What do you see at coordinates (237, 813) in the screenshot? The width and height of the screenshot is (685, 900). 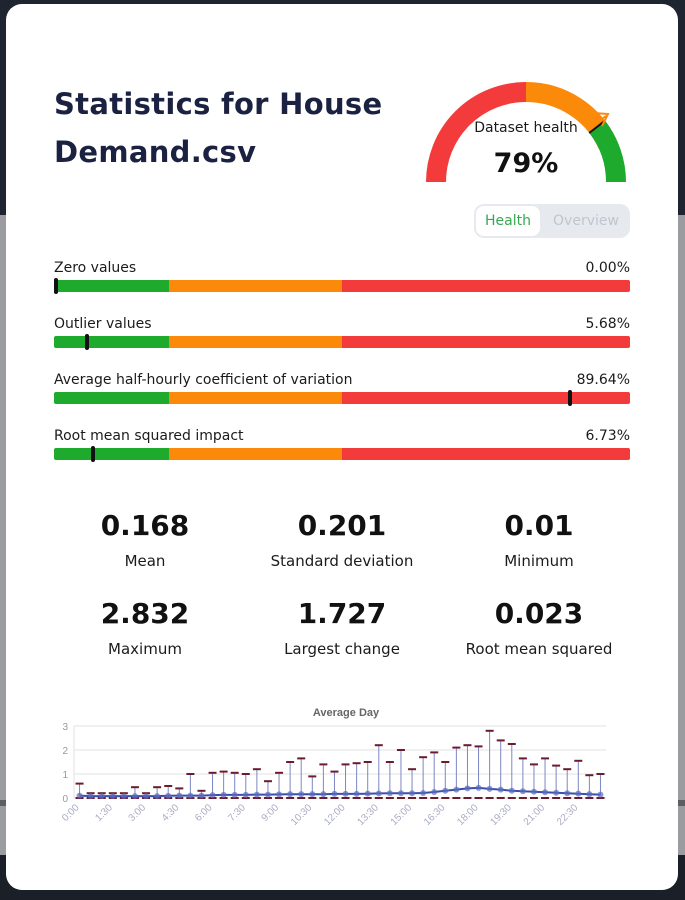 I see `x-tick-label: 7:30` at bounding box center [237, 813].